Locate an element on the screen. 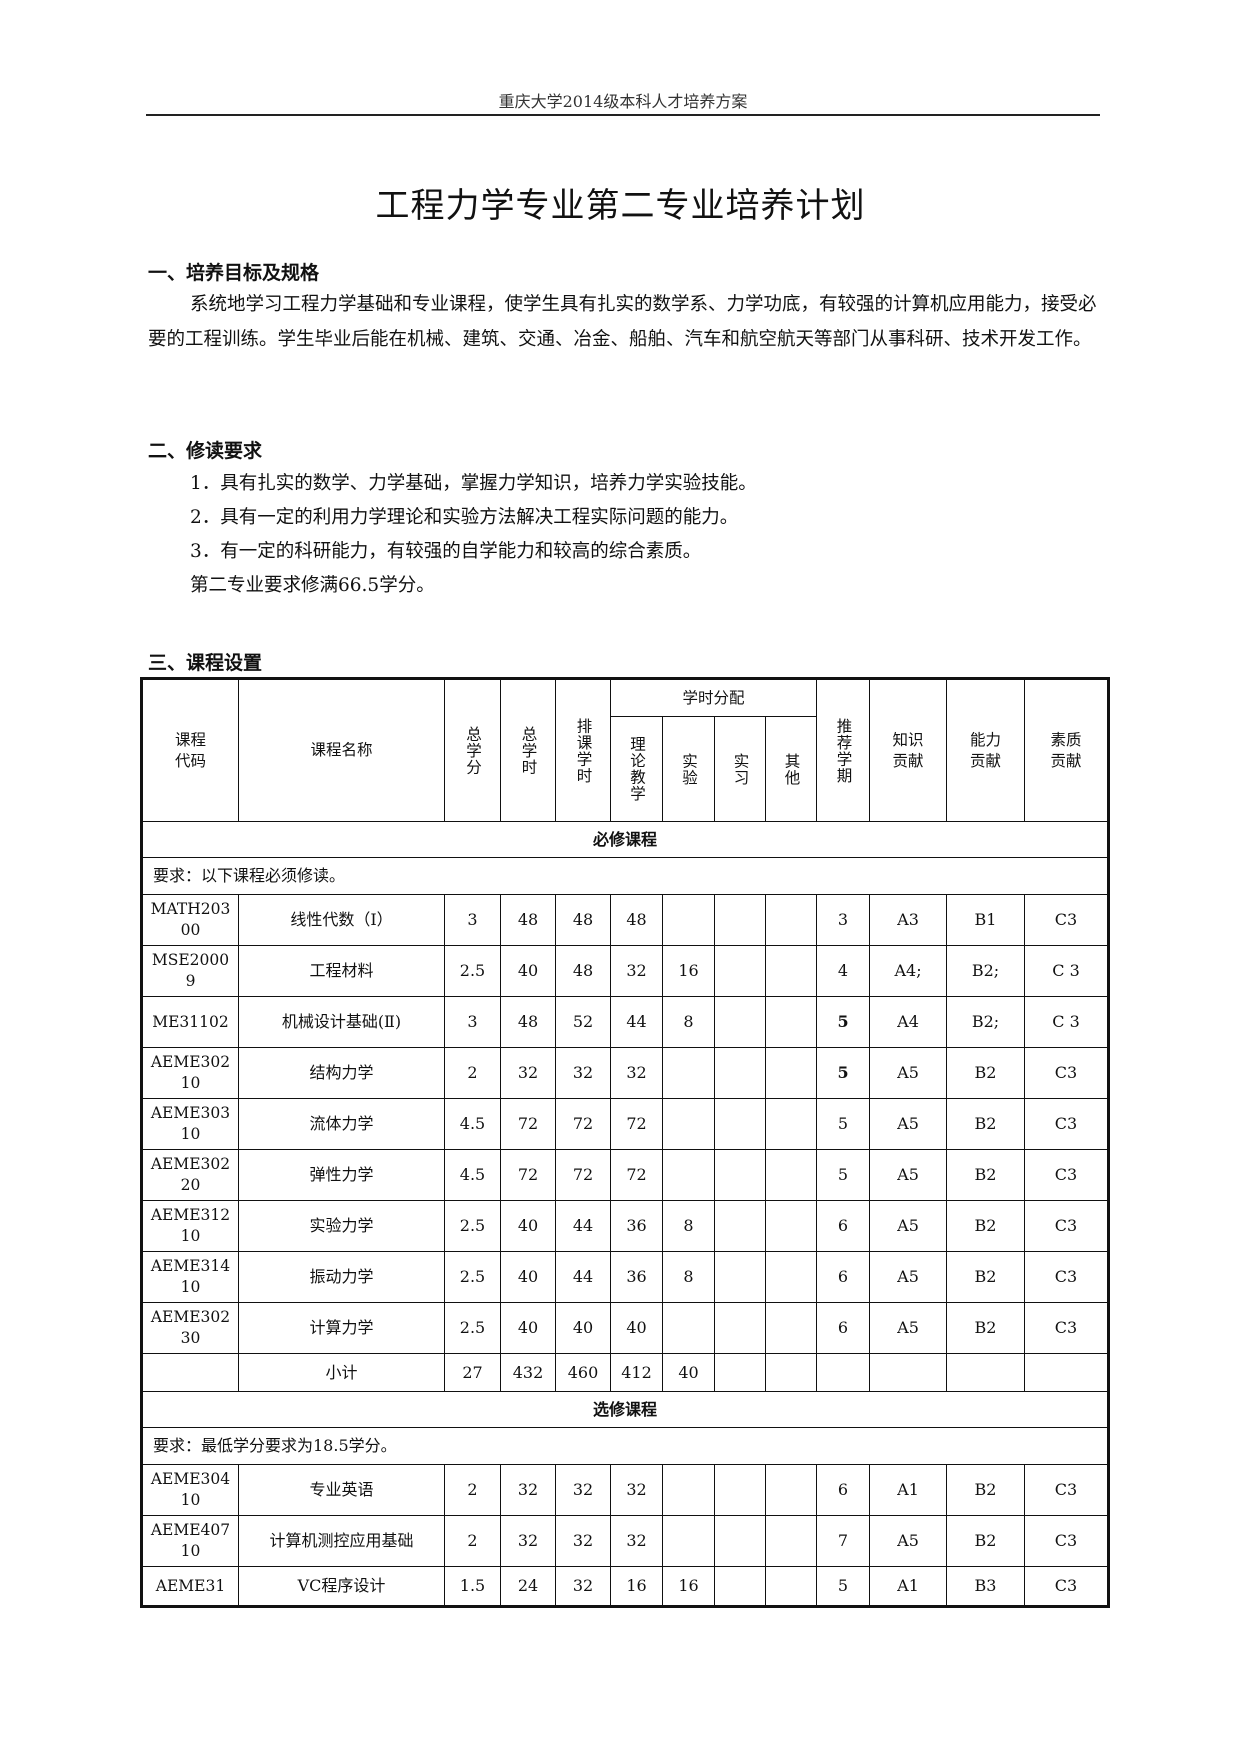  cell: A3 is located at coordinates (908, 920).